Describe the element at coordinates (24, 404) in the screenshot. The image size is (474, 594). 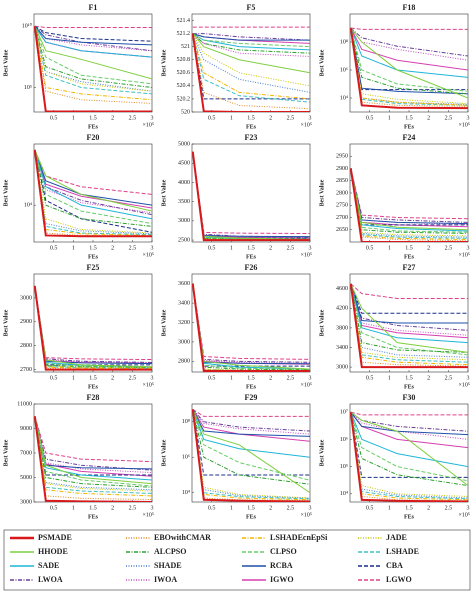
I see `y-tick-label: 11000` at that location.